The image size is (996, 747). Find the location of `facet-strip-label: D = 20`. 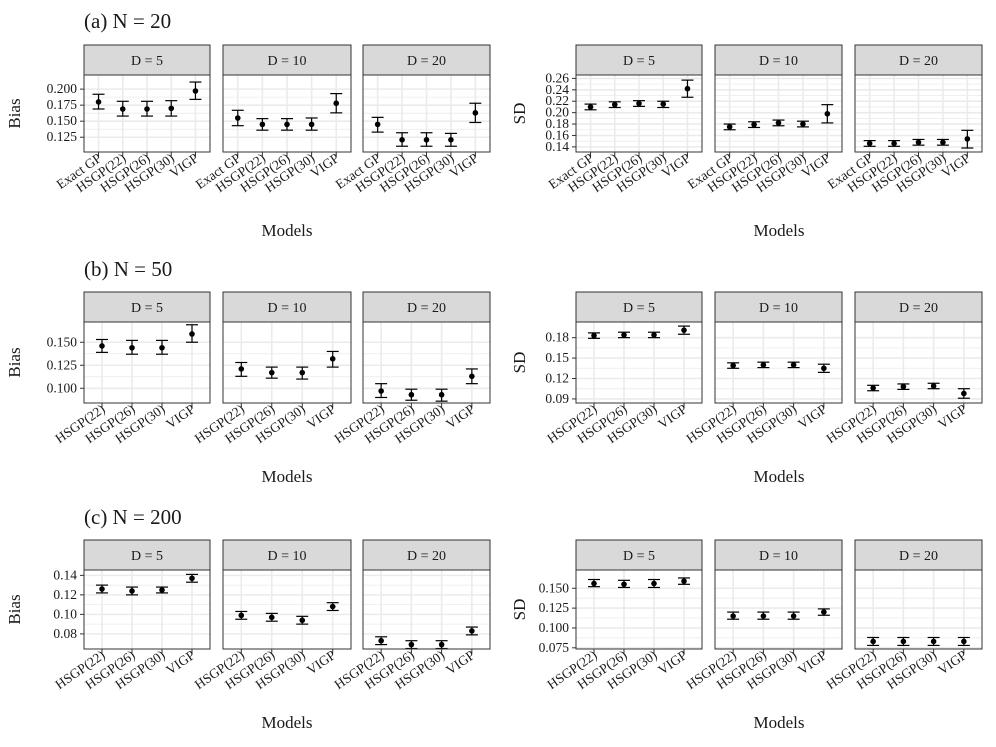

facet-strip-label: D = 20 is located at coordinates (918, 556).